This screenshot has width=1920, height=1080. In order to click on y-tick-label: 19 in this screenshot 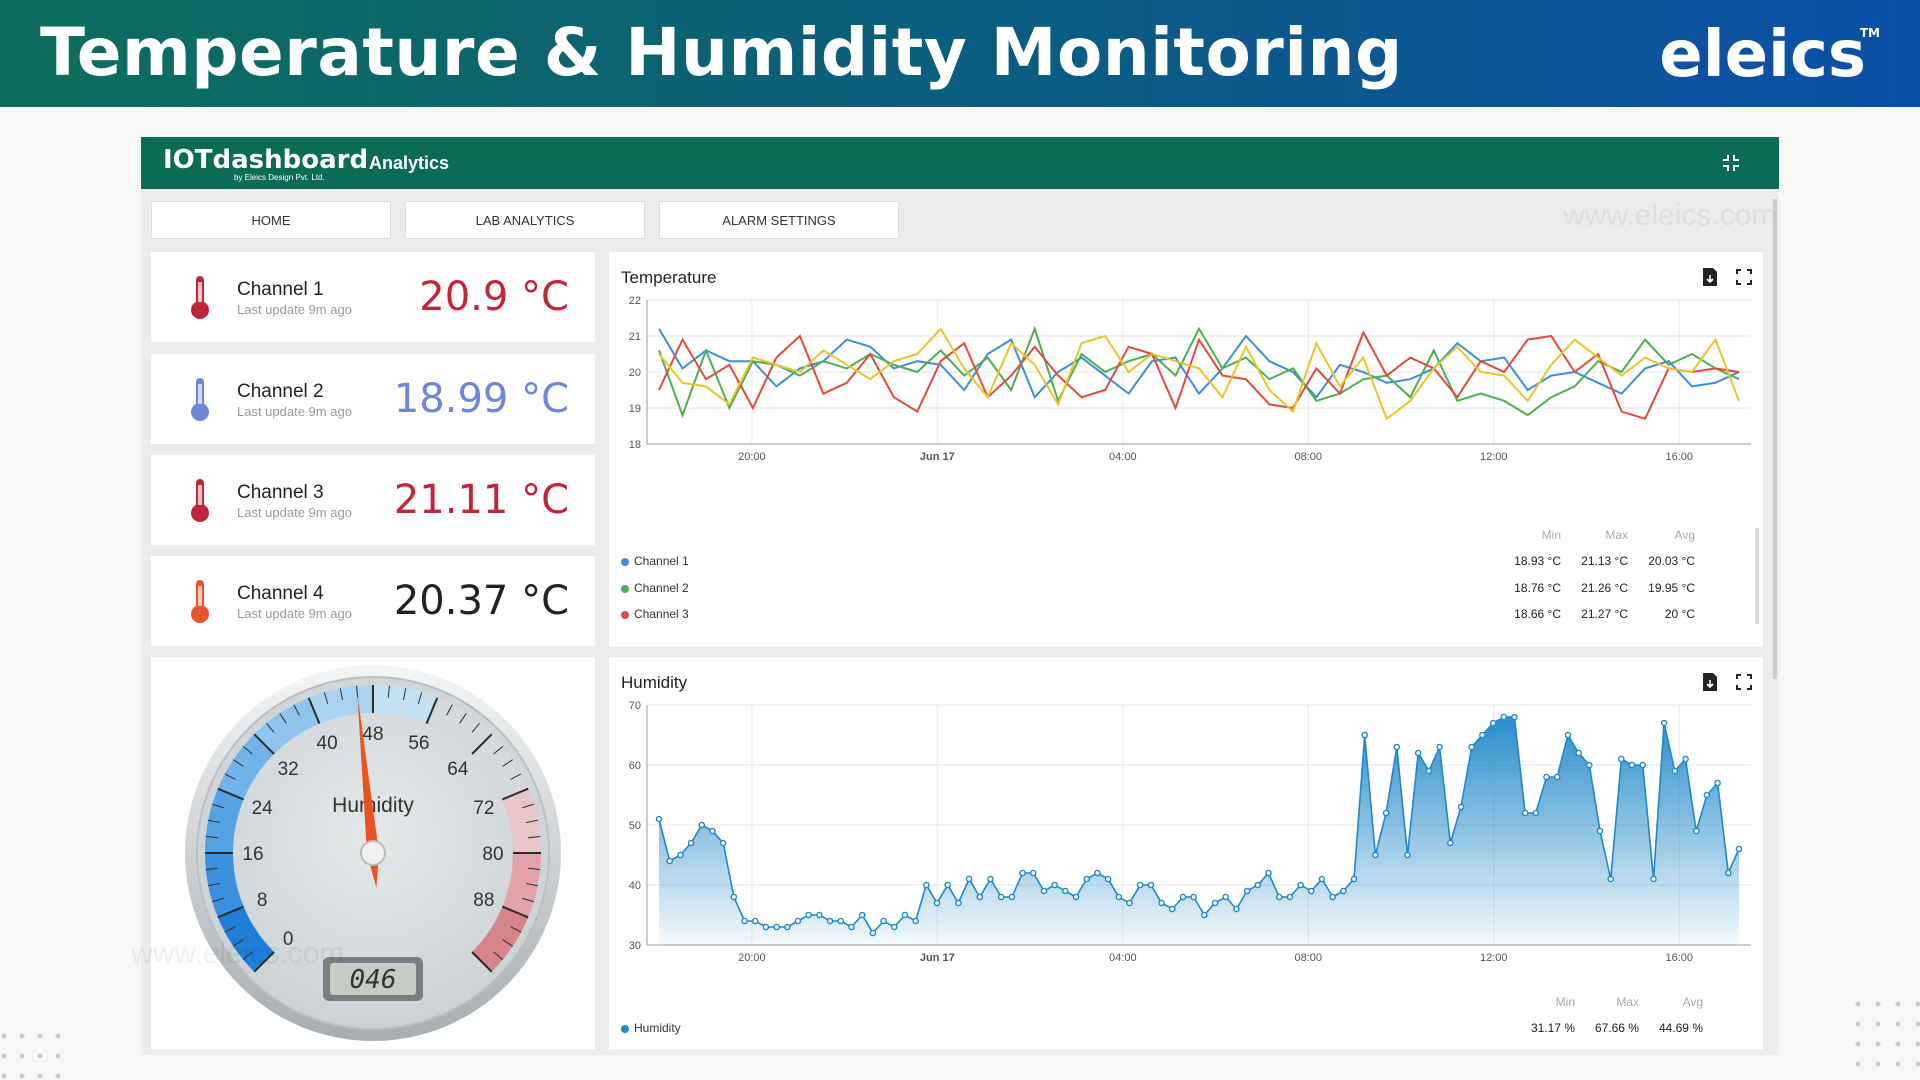, I will do `click(635, 409)`.